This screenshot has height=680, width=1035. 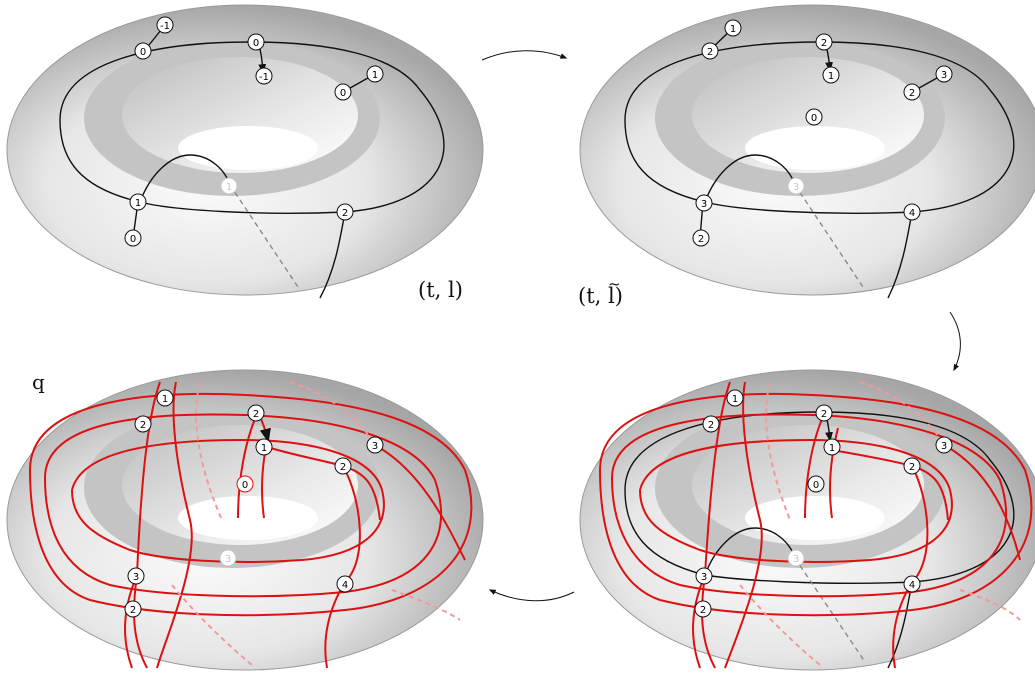 I want to click on marker-group: -1 0 0 -1 1 0 1 1 0 2, so click(x=254, y=131).